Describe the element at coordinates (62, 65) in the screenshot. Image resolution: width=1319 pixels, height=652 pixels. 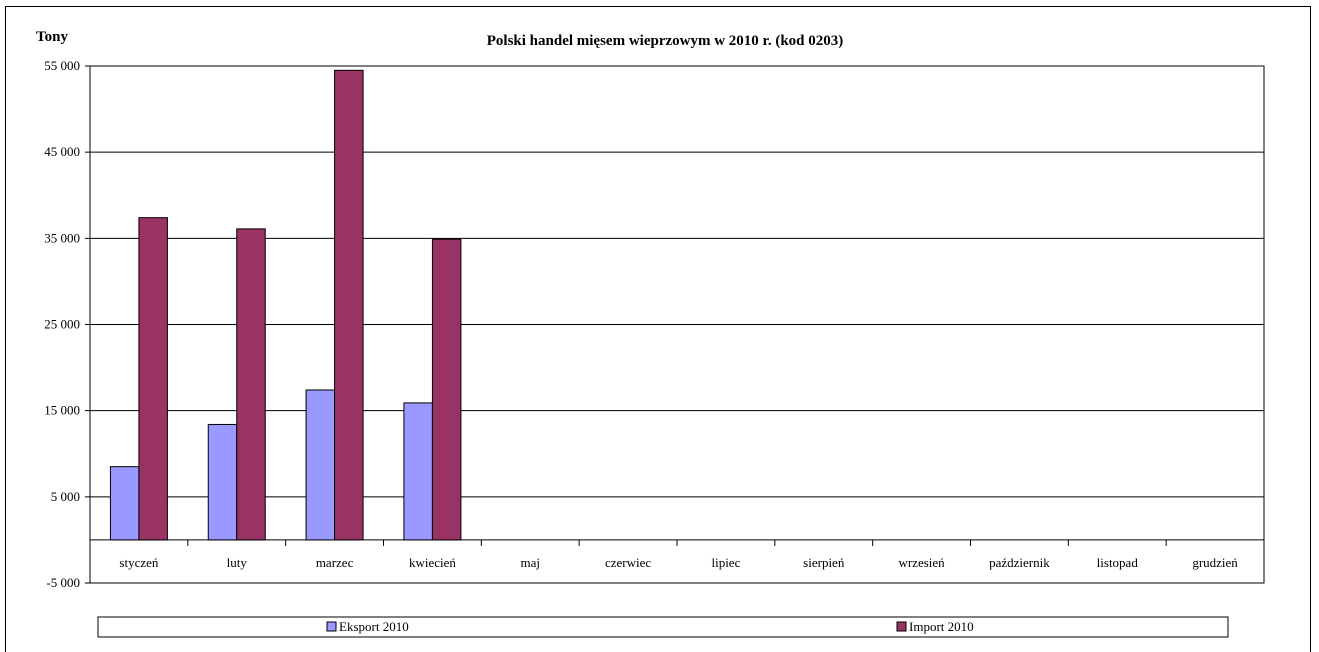
I see `y-tick-label: 55 000` at that location.